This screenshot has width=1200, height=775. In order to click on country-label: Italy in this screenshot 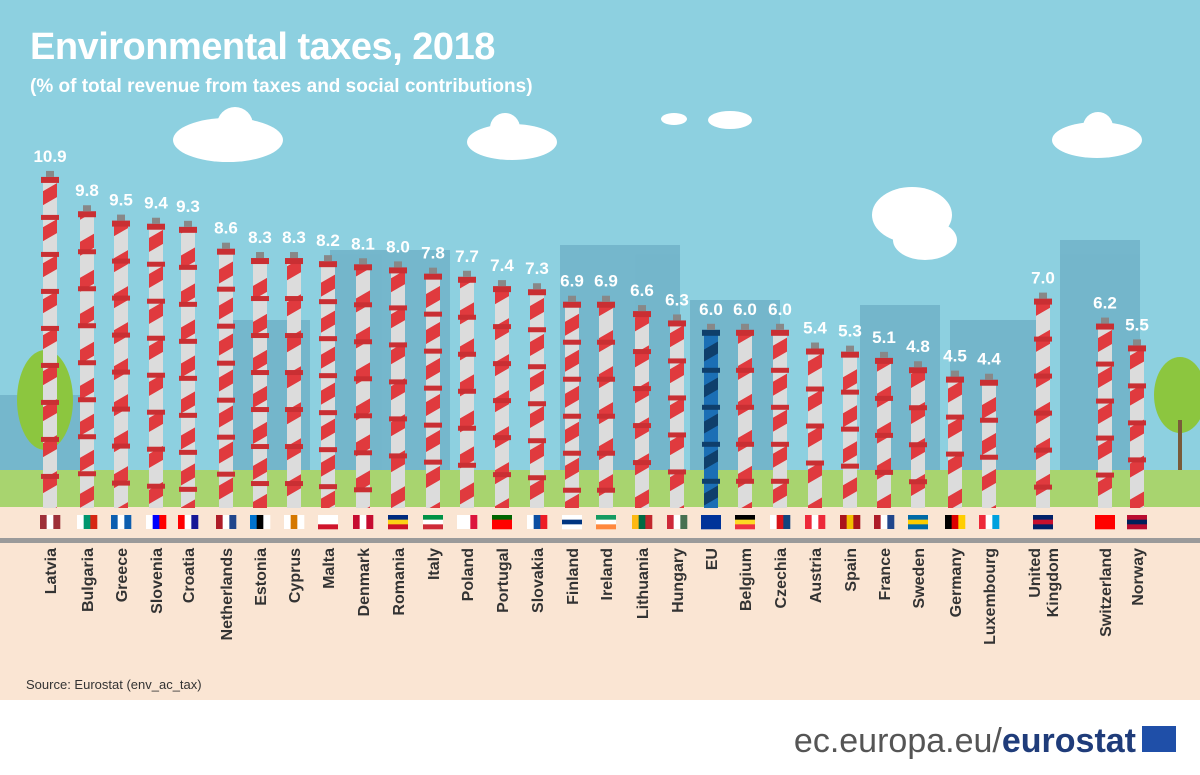, I will do `click(434, 564)`.